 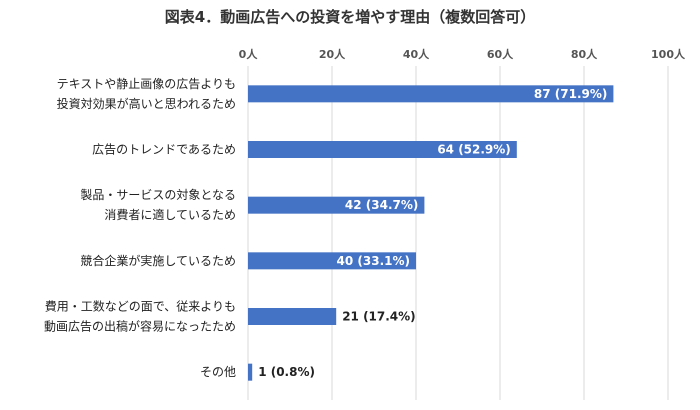 I want to click on x-tick-label: 80人, so click(x=584, y=54).